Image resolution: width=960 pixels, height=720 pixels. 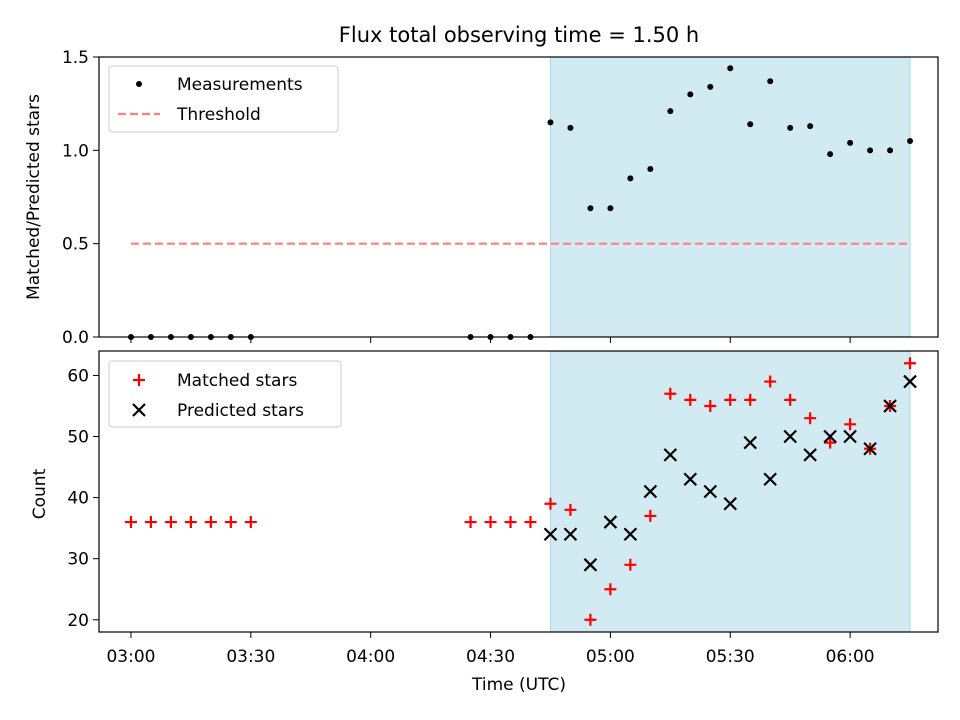 What do you see at coordinates (130, 657) in the screenshot?
I see `bottom-x-tick-label: 03:00` at bounding box center [130, 657].